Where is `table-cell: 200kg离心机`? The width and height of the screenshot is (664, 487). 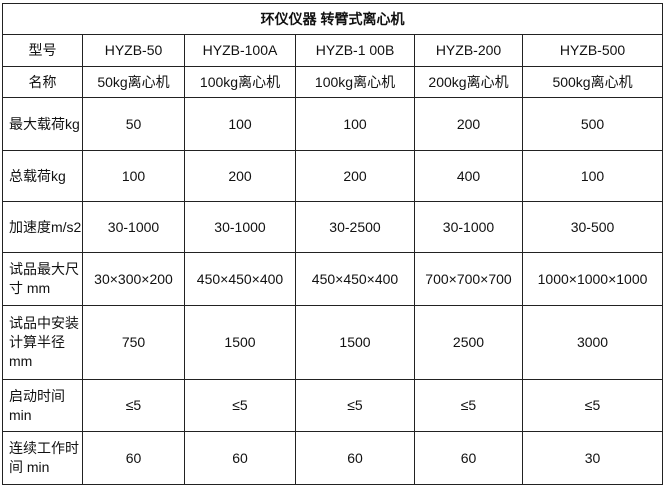 table-cell: 200kg离心机 is located at coordinates (468, 82).